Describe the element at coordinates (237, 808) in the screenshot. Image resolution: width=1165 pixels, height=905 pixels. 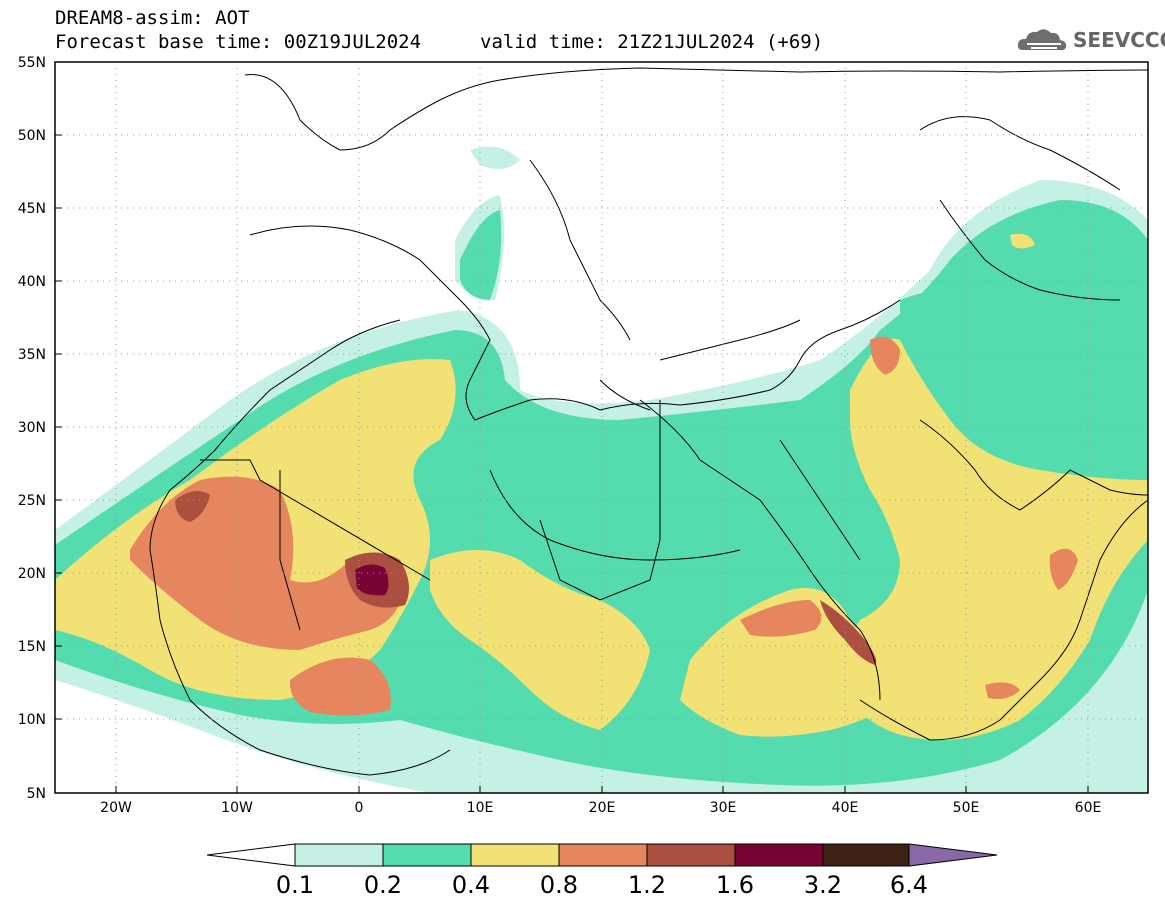
I see `lon-label: 10W` at that location.